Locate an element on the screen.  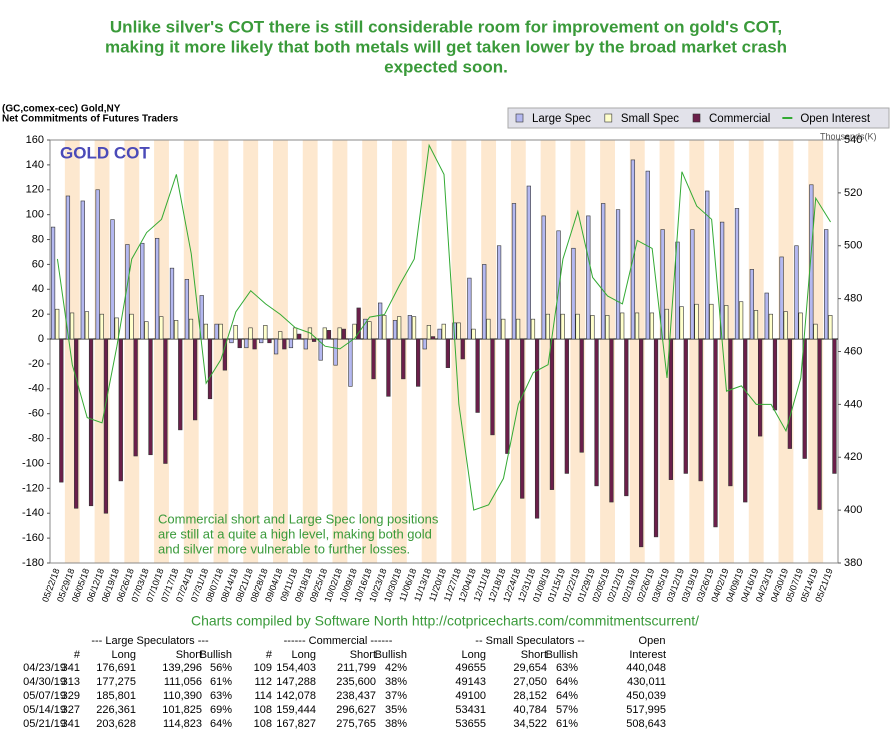
table-cell: 517,995 is located at coordinates (646, 710).